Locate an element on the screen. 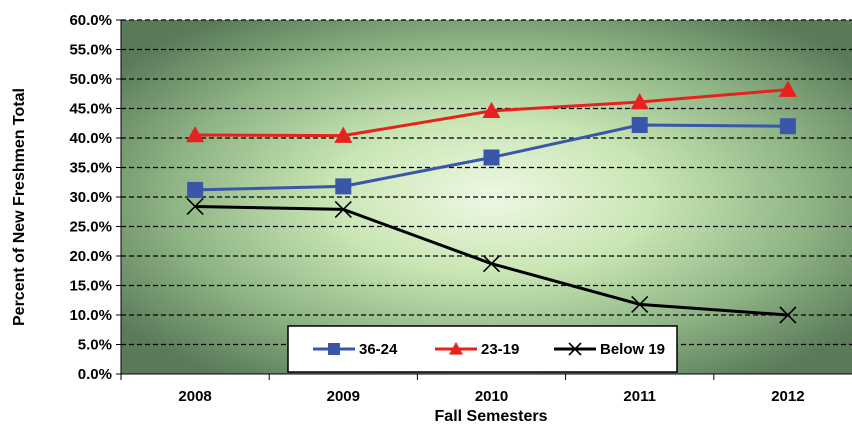 Image resolution: width=852 pixels, height=425 pixels. x-axis-title: Fall Semesters is located at coordinates (491, 416).